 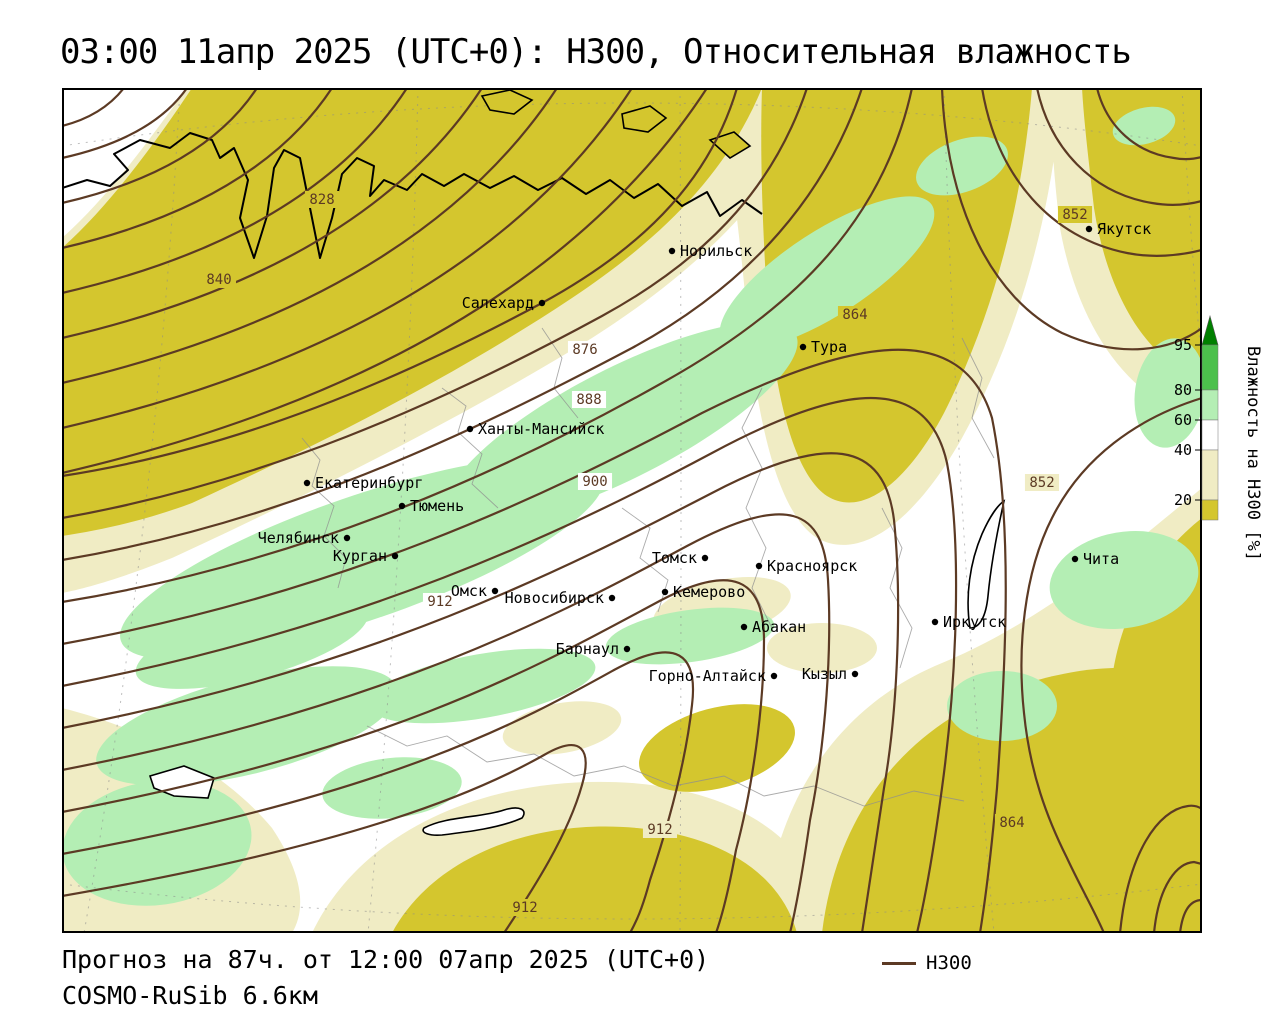 I want to click on colorbar-tip, so click(x=1210, y=330).